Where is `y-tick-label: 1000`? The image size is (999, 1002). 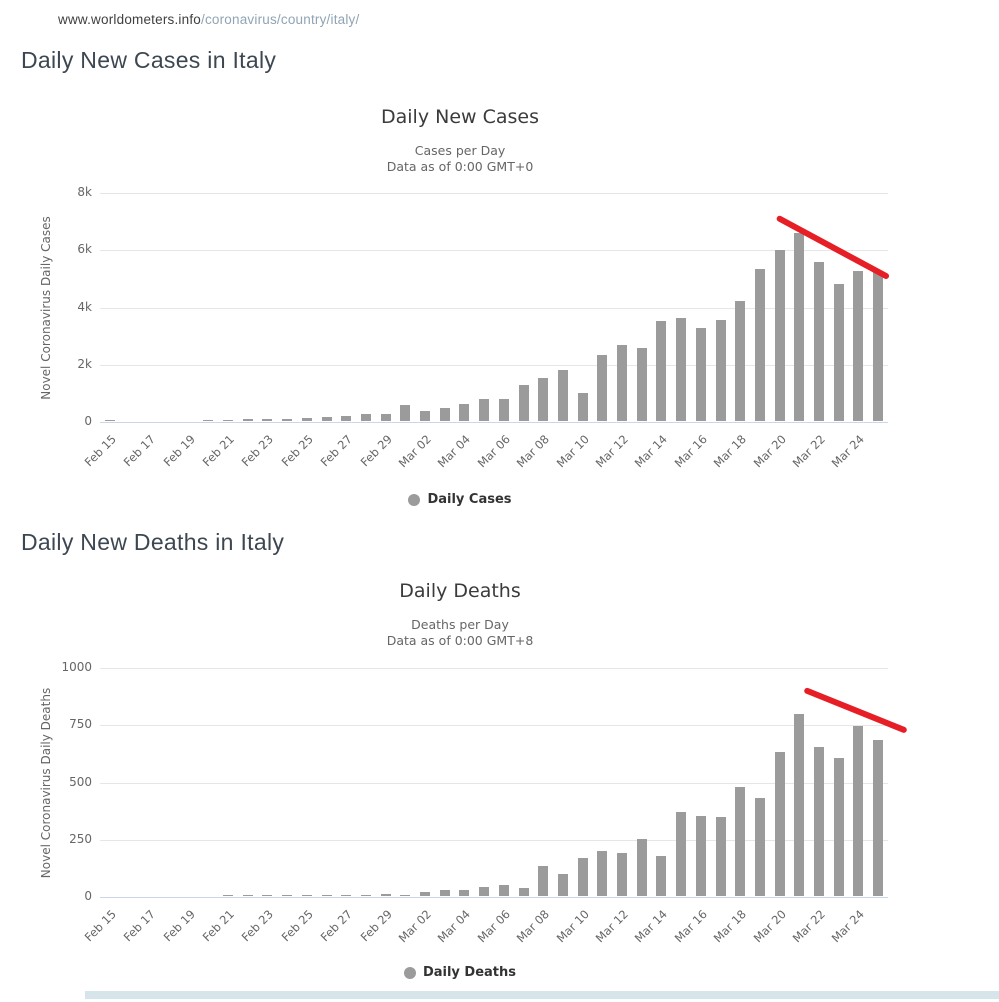 y-tick-label: 1000 is located at coordinates (76, 667).